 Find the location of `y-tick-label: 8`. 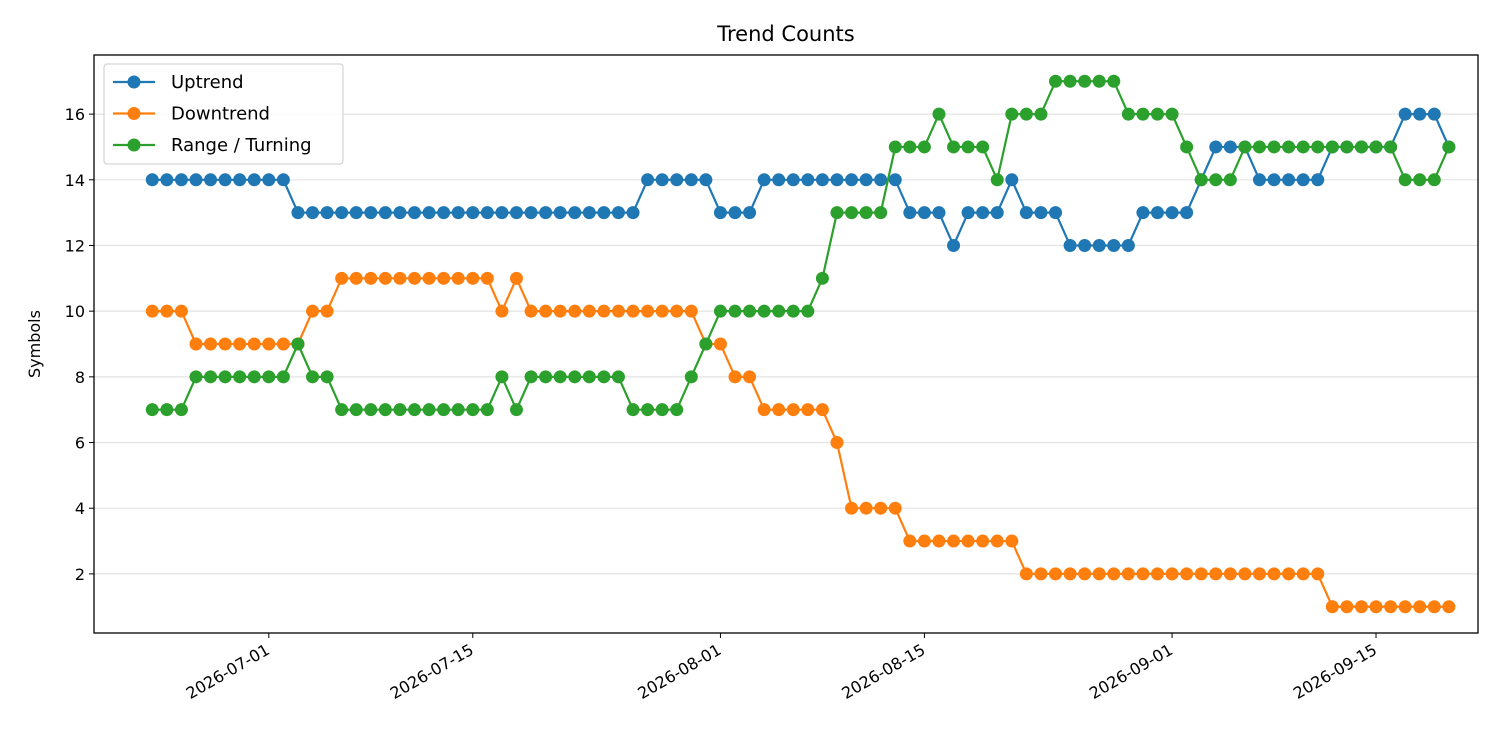

y-tick-label: 8 is located at coordinates (80, 377).